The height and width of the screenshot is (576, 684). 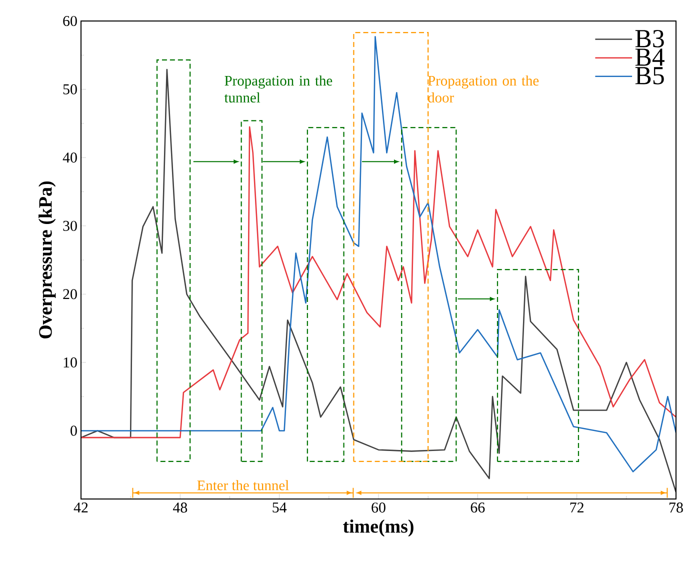 What do you see at coordinates (379, 507) in the screenshot?
I see `x-tick-label: 60` at bounding box center [379, 507].